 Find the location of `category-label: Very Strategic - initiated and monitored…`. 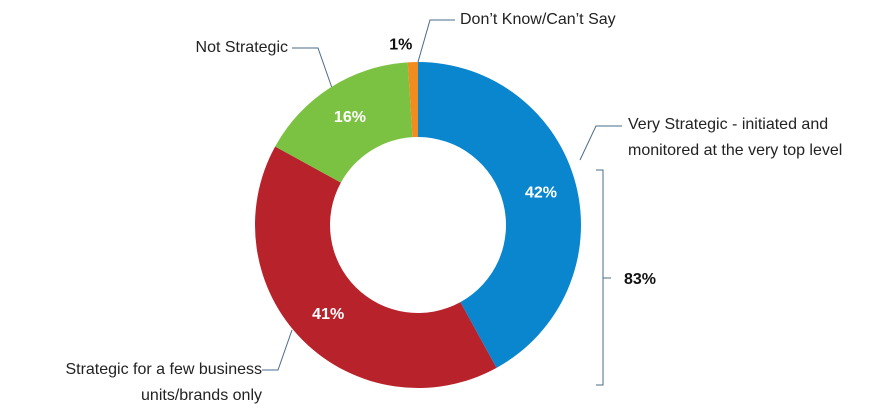

category-label: Very Strategic - initiated and monitored… is located at coordinates (735, 137).